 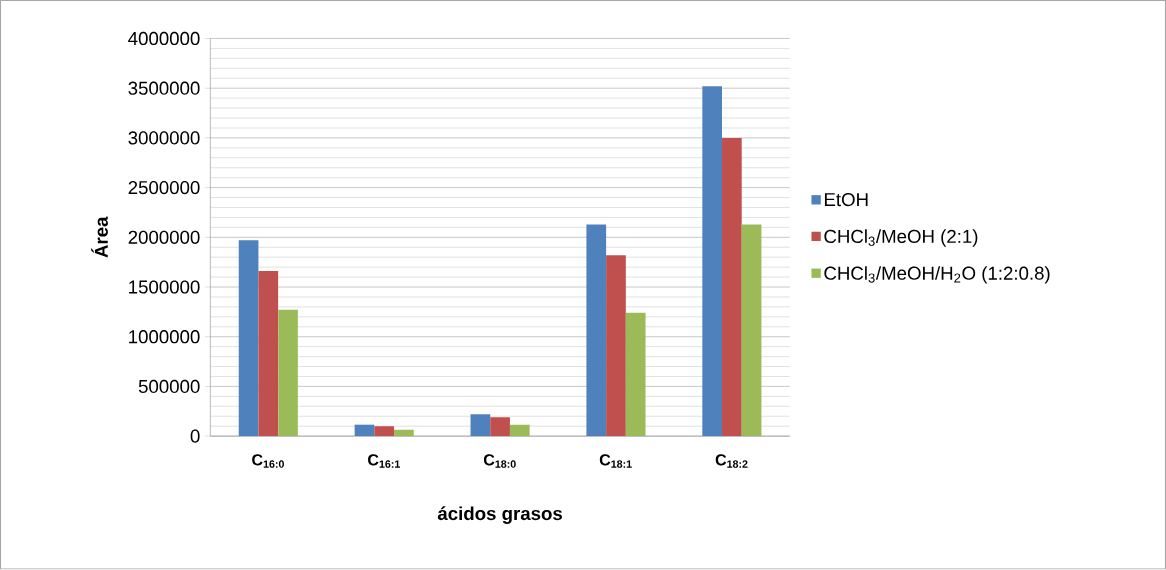 I want to click on y-tick-label: 1500000, so click(x=164, y=287).